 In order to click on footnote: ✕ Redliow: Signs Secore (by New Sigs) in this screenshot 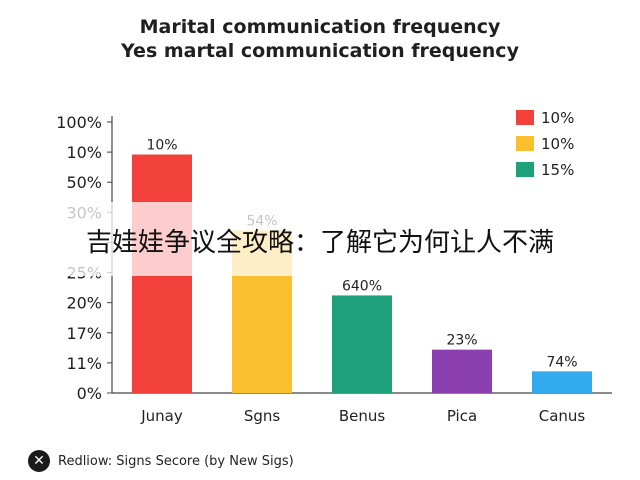, I will do `click(161, 461)`.